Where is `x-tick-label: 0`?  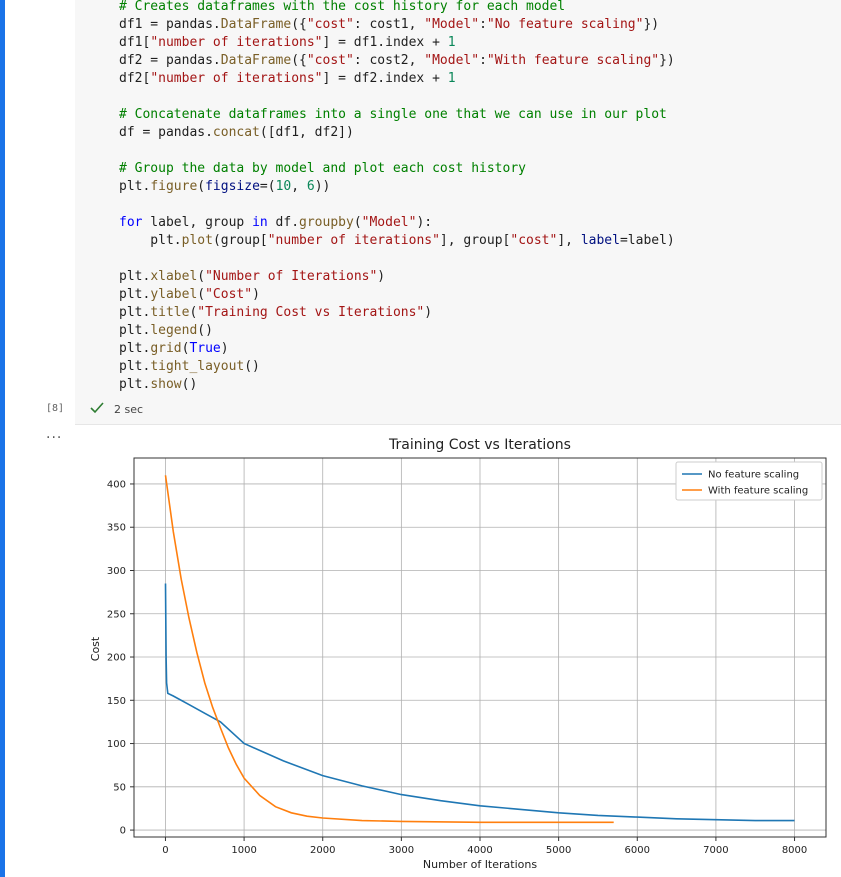 x-tick-label: 0 is located at coordinates (165, 850).